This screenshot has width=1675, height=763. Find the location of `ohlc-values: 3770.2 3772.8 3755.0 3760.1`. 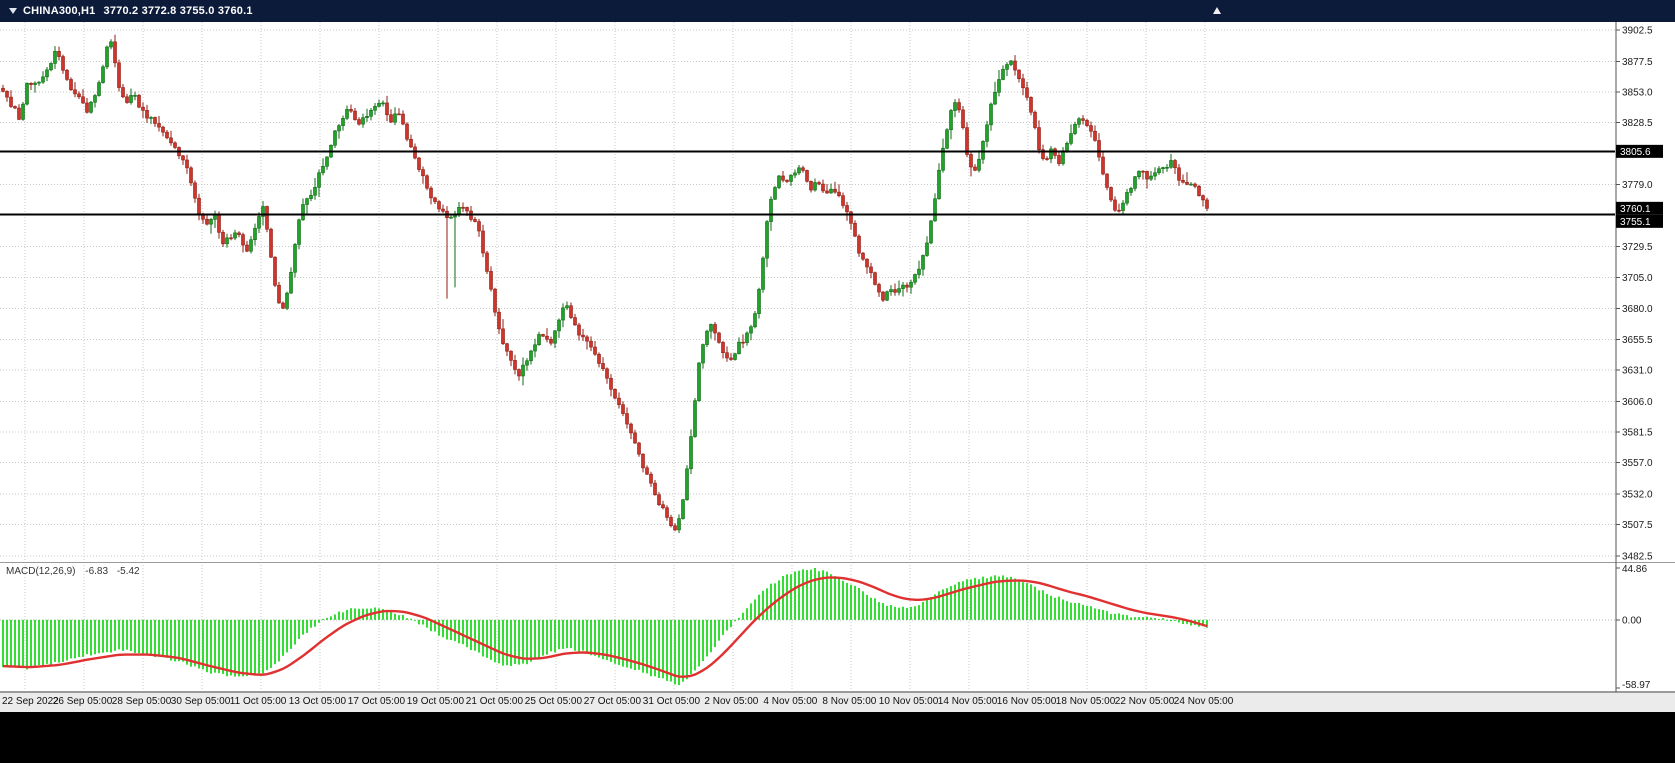

ohlc-values: 3770.2 3772.8 3755.0 3760.1 is located at coordinates (178, 11).